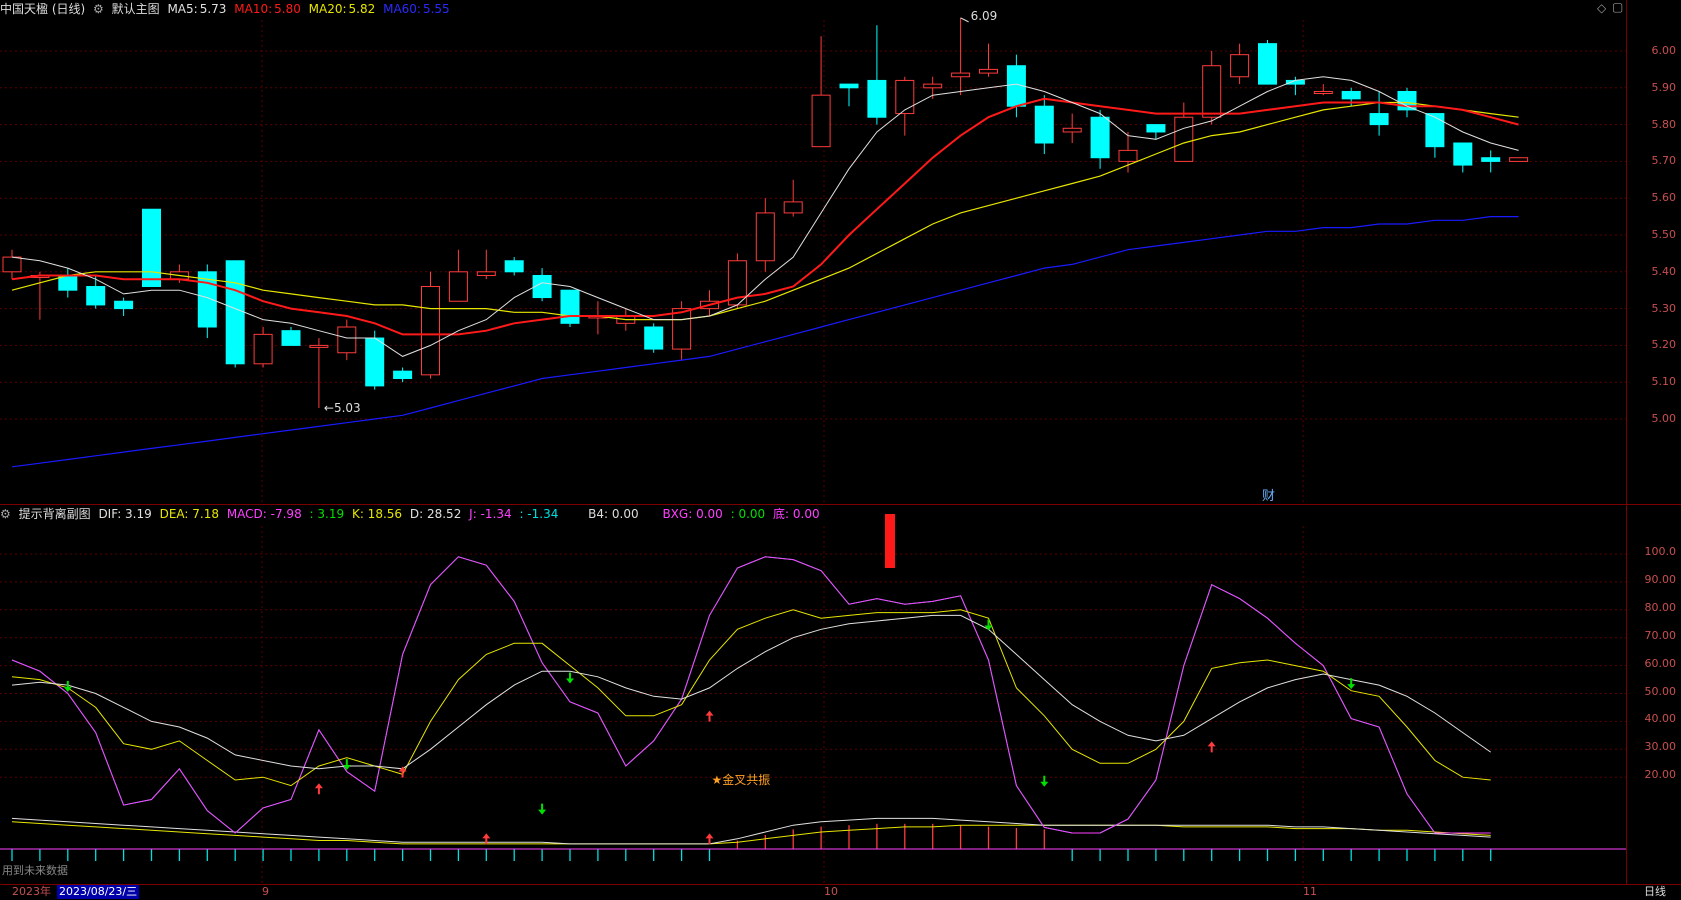 This screenshot has width=1681, height=900. What do you see at coordinates (840, 892) in the screenshot?
I see `date-axis-bar: 2023年 2023/08/23/三 9 10 11 日线` at bounding box center [840, 892].